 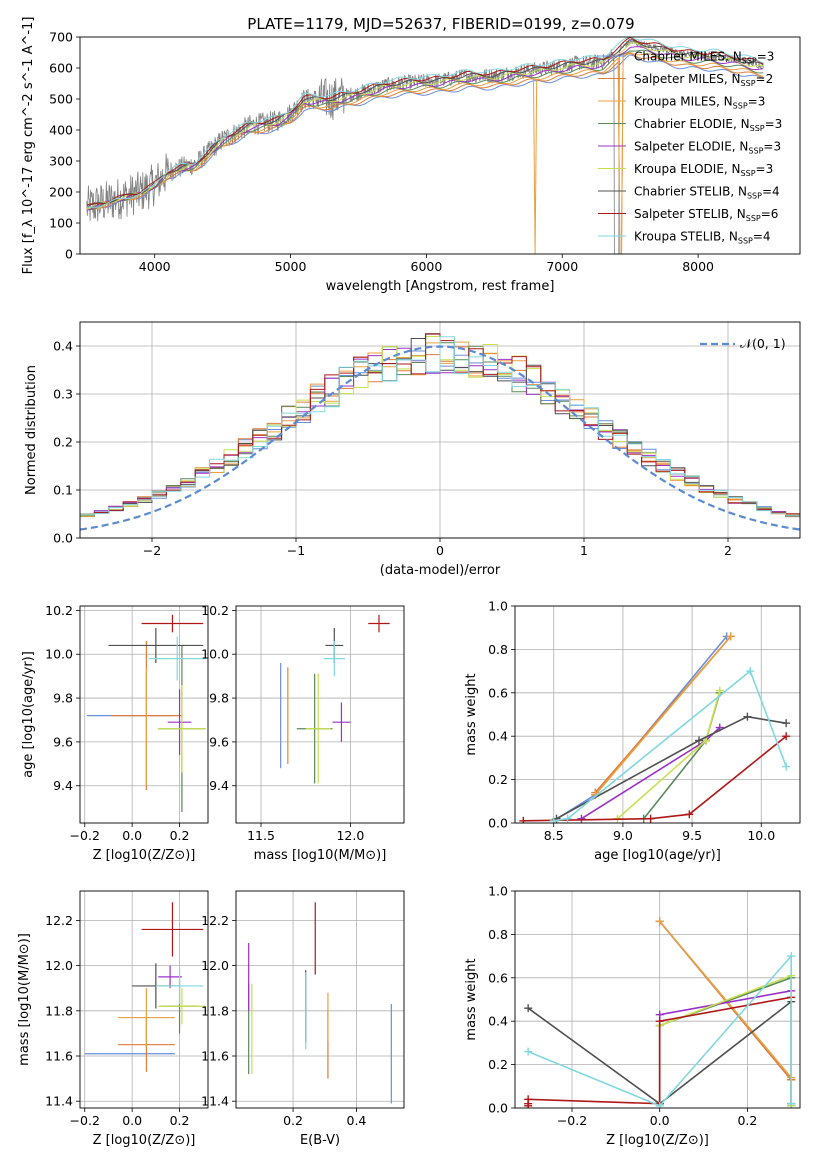 I want to click on x-axis-label: mass [log10(M/M⊙)], so click(x=320, y=855).